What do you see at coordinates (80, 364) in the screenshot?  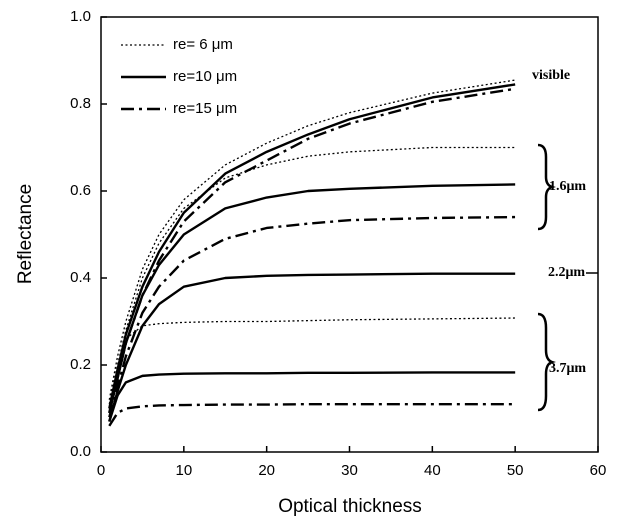 I see `y-tick-label: 0.2` at bounding box center [80, 364].